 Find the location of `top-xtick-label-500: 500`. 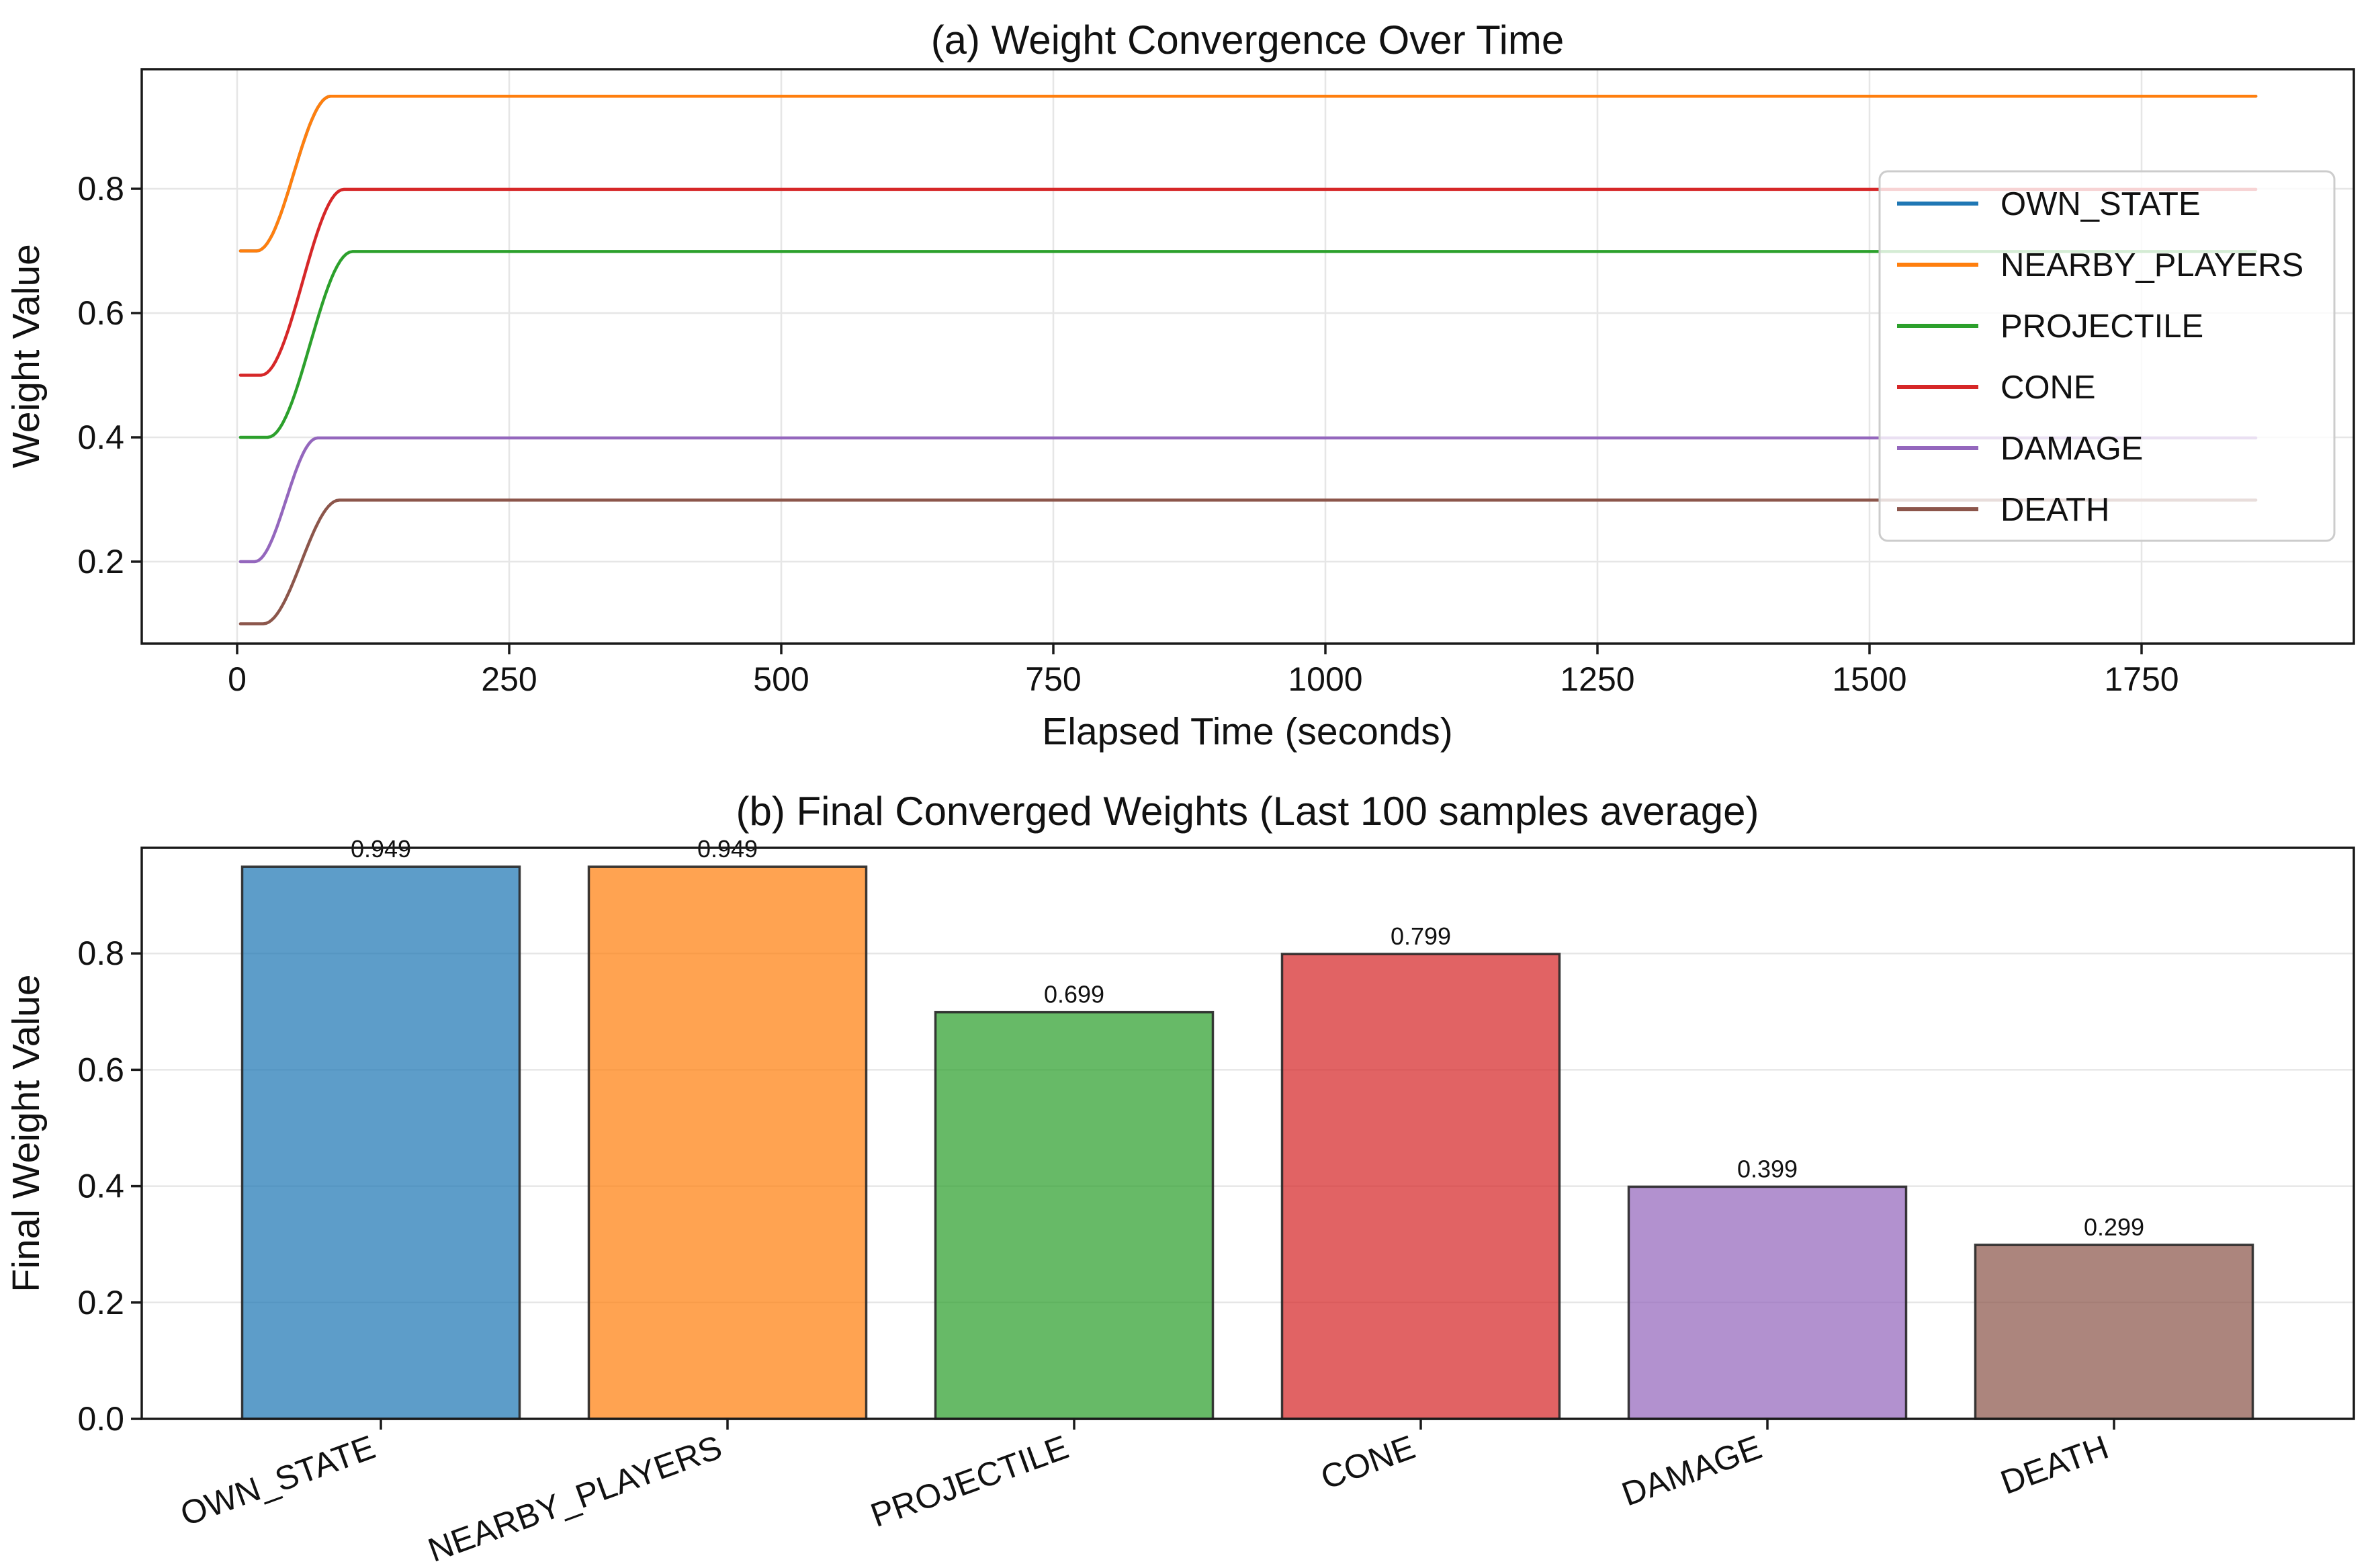

top-xtick-label-500: 500 is located at coordinates (781, 679).